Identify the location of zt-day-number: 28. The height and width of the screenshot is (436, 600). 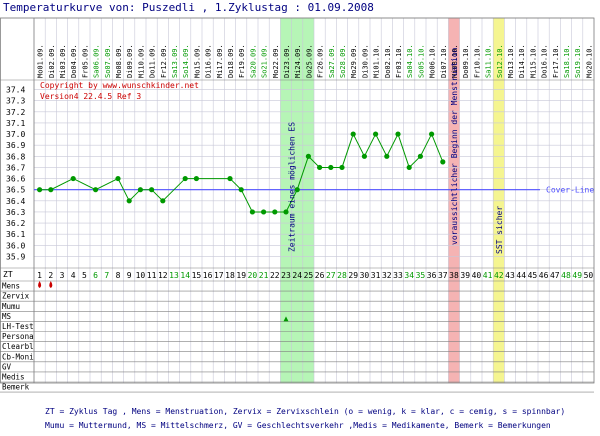
(342, 275).